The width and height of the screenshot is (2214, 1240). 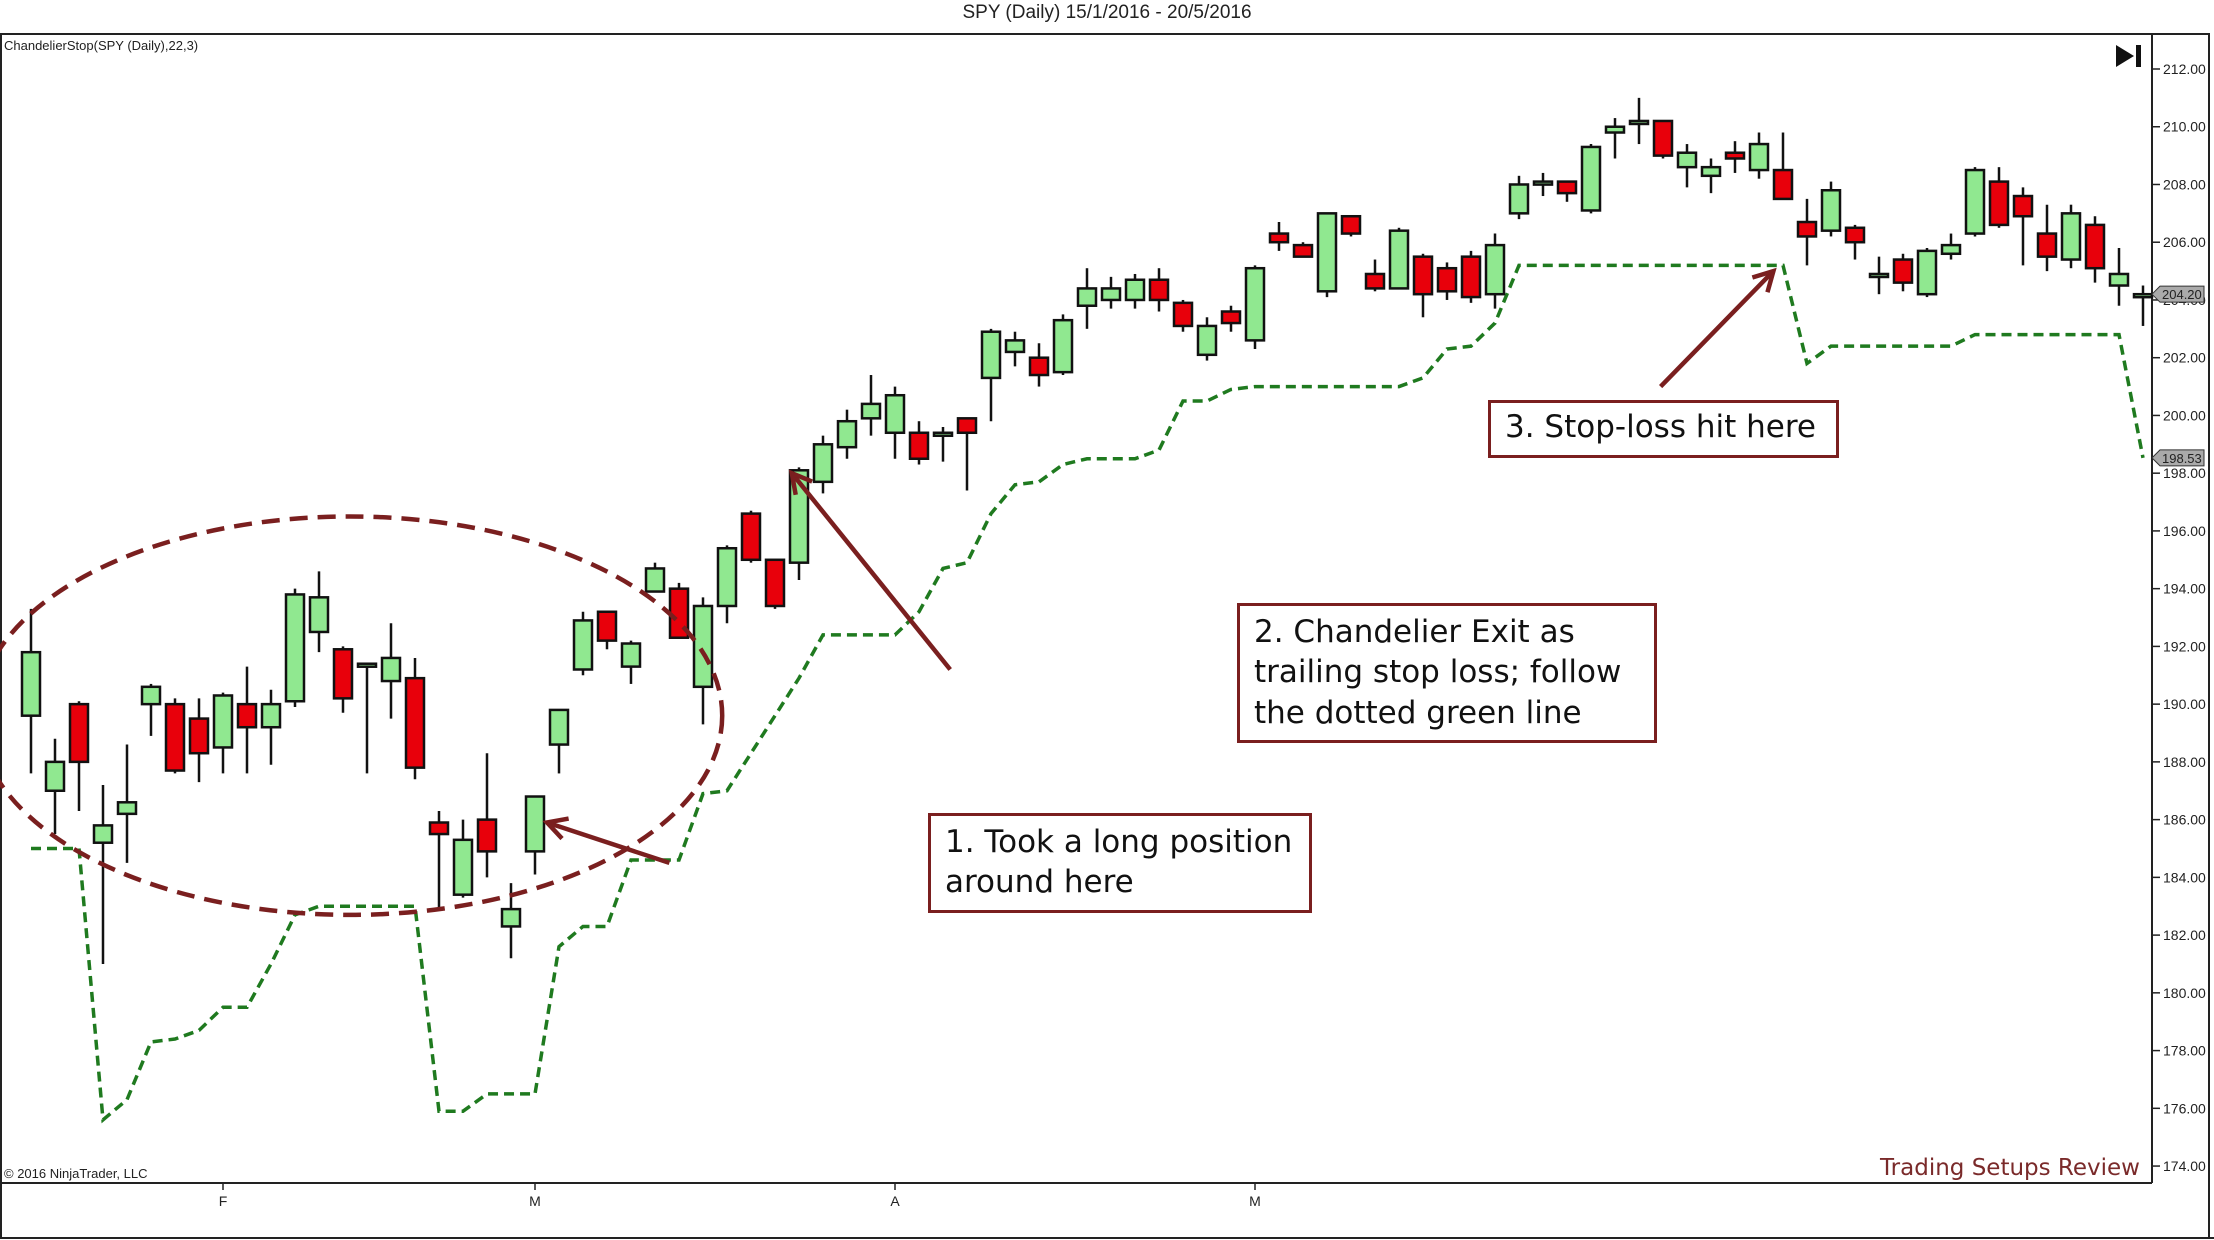 I want to click on y-tick-label: 180.00, so click(x=2184, y=993).